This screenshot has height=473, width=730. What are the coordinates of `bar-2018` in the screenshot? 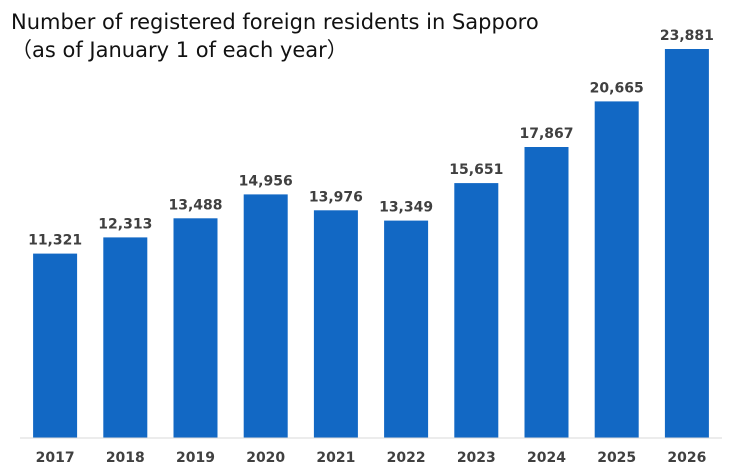 It's located at (125, 337).